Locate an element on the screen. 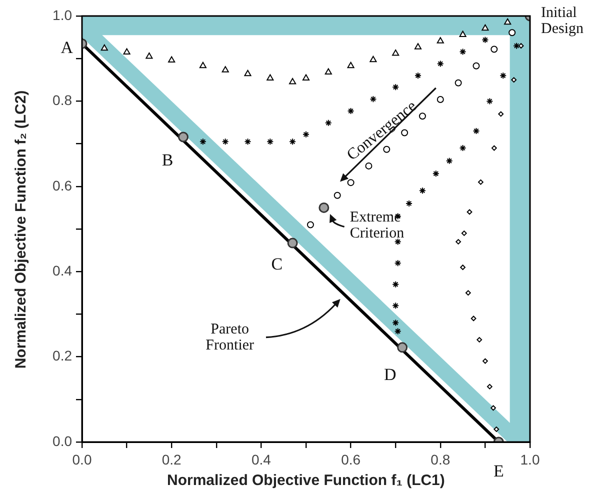  annotation: B is located at coordinates (168, 160).